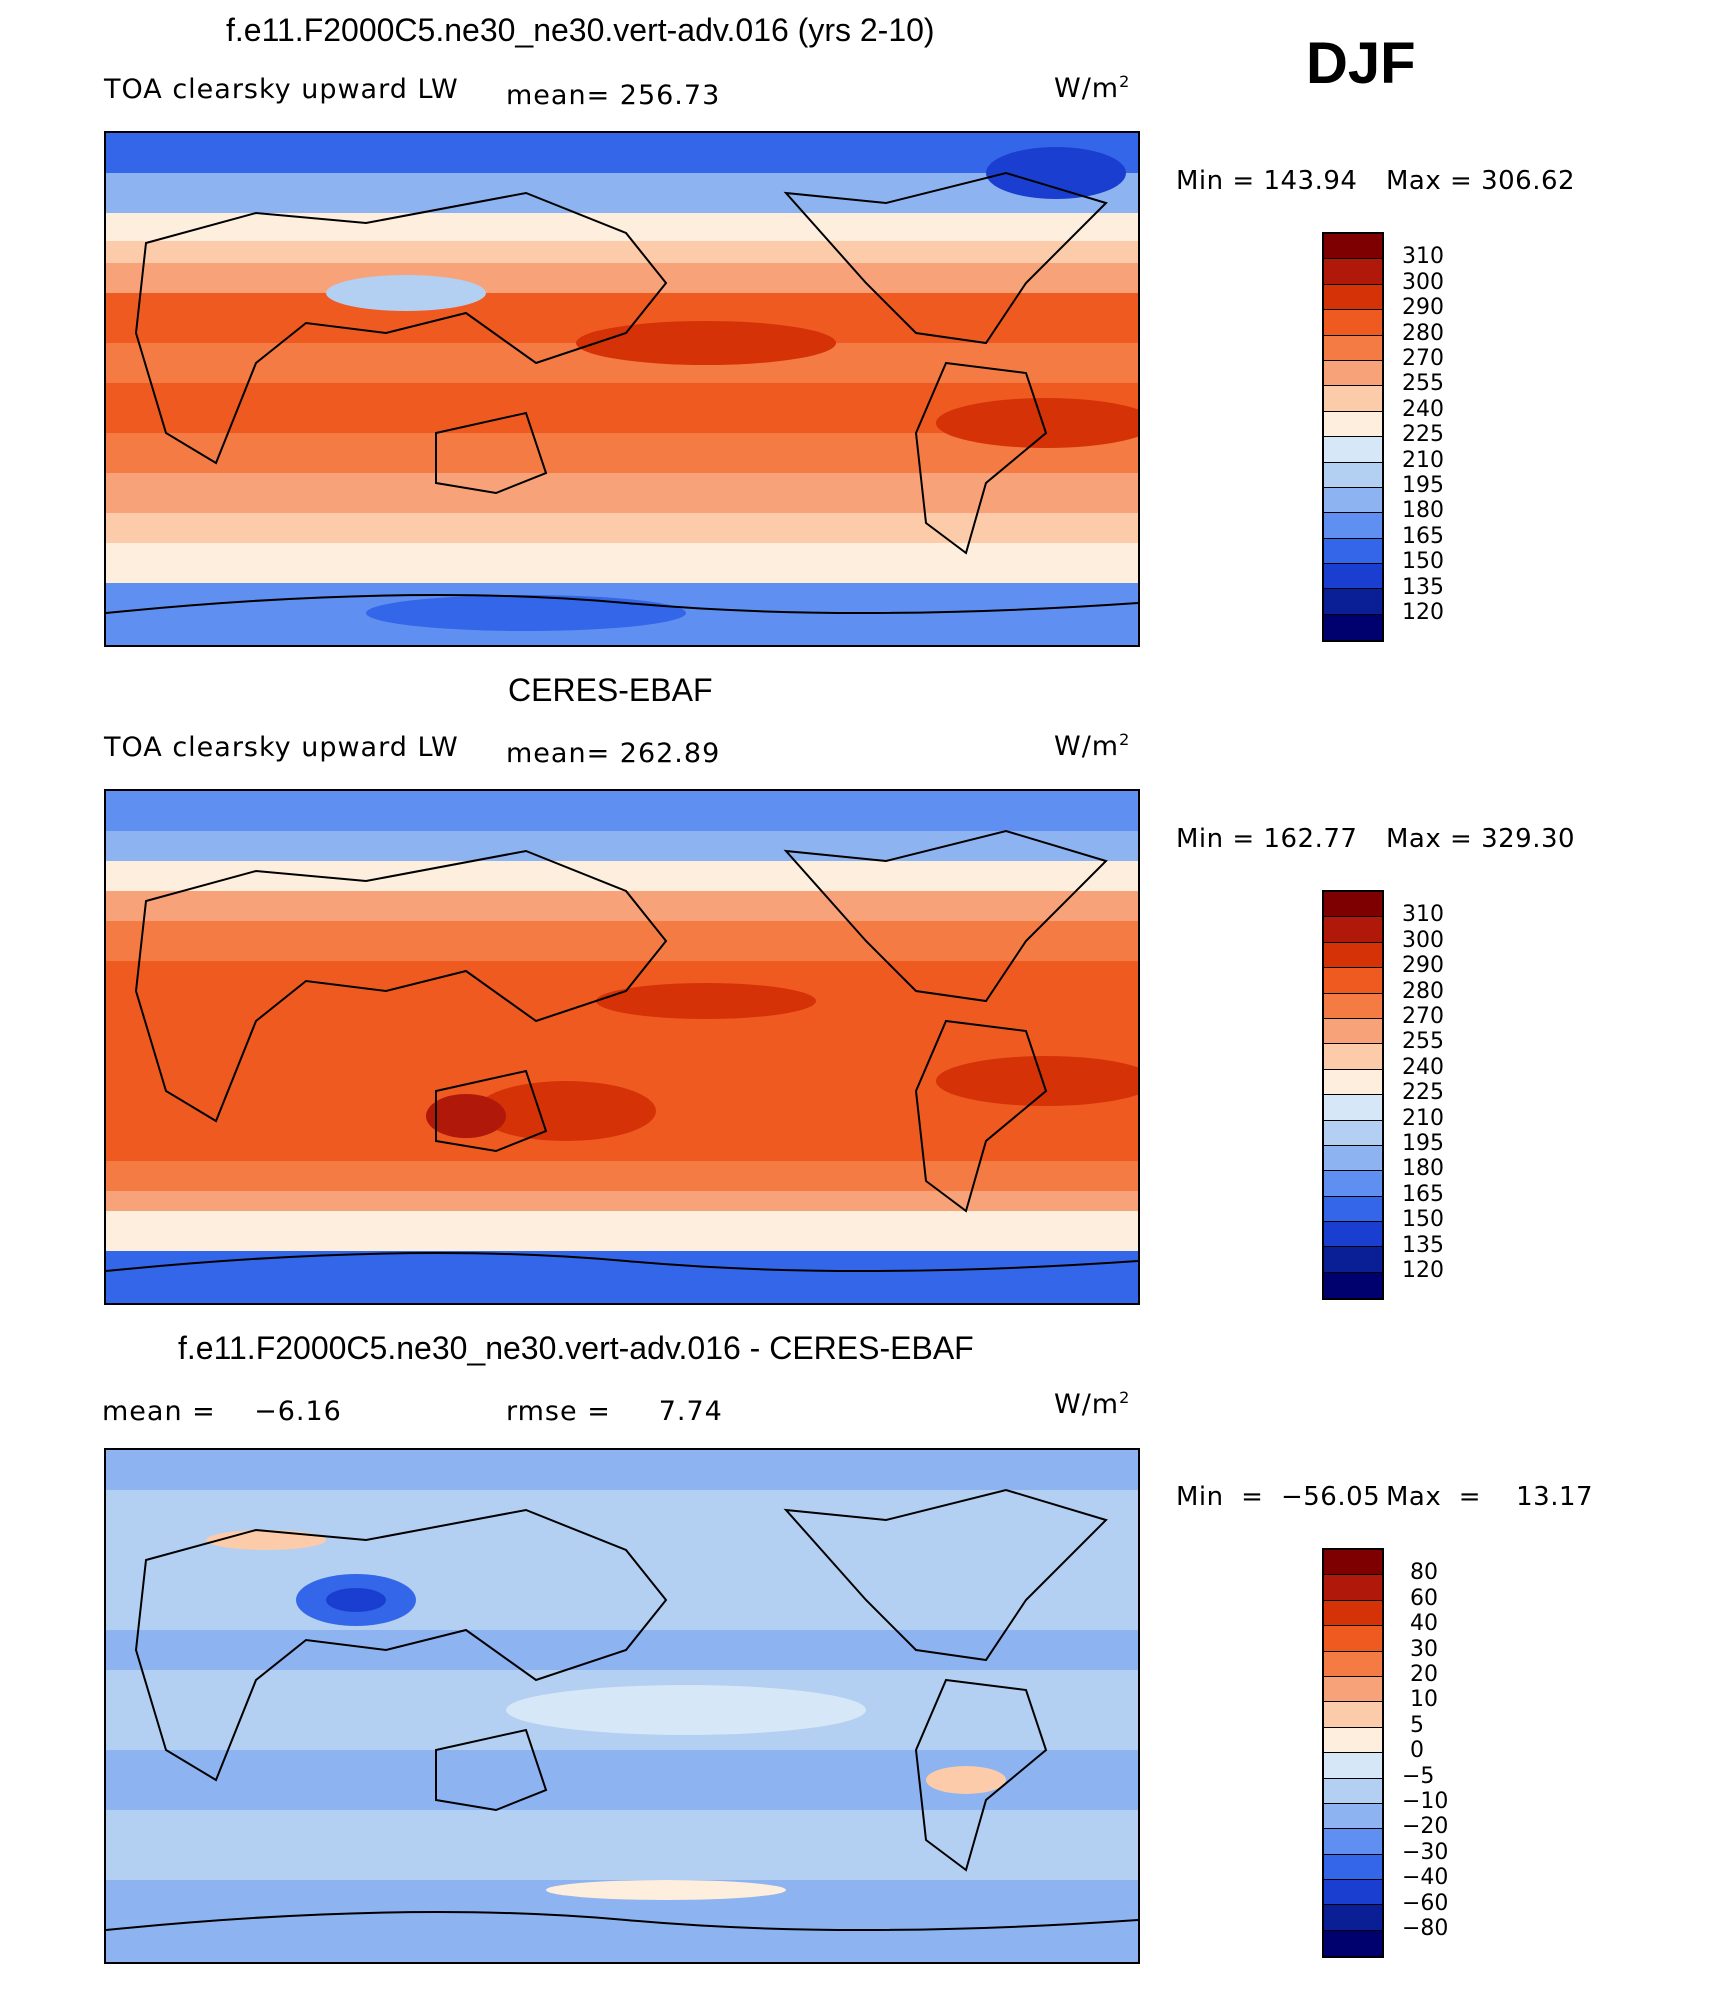 This screenshot has height=1991, width=1710. Describe the element at coordinates (1425, 1852) in the screenshot. I see `colorbar-tick-label: −30` at that location.